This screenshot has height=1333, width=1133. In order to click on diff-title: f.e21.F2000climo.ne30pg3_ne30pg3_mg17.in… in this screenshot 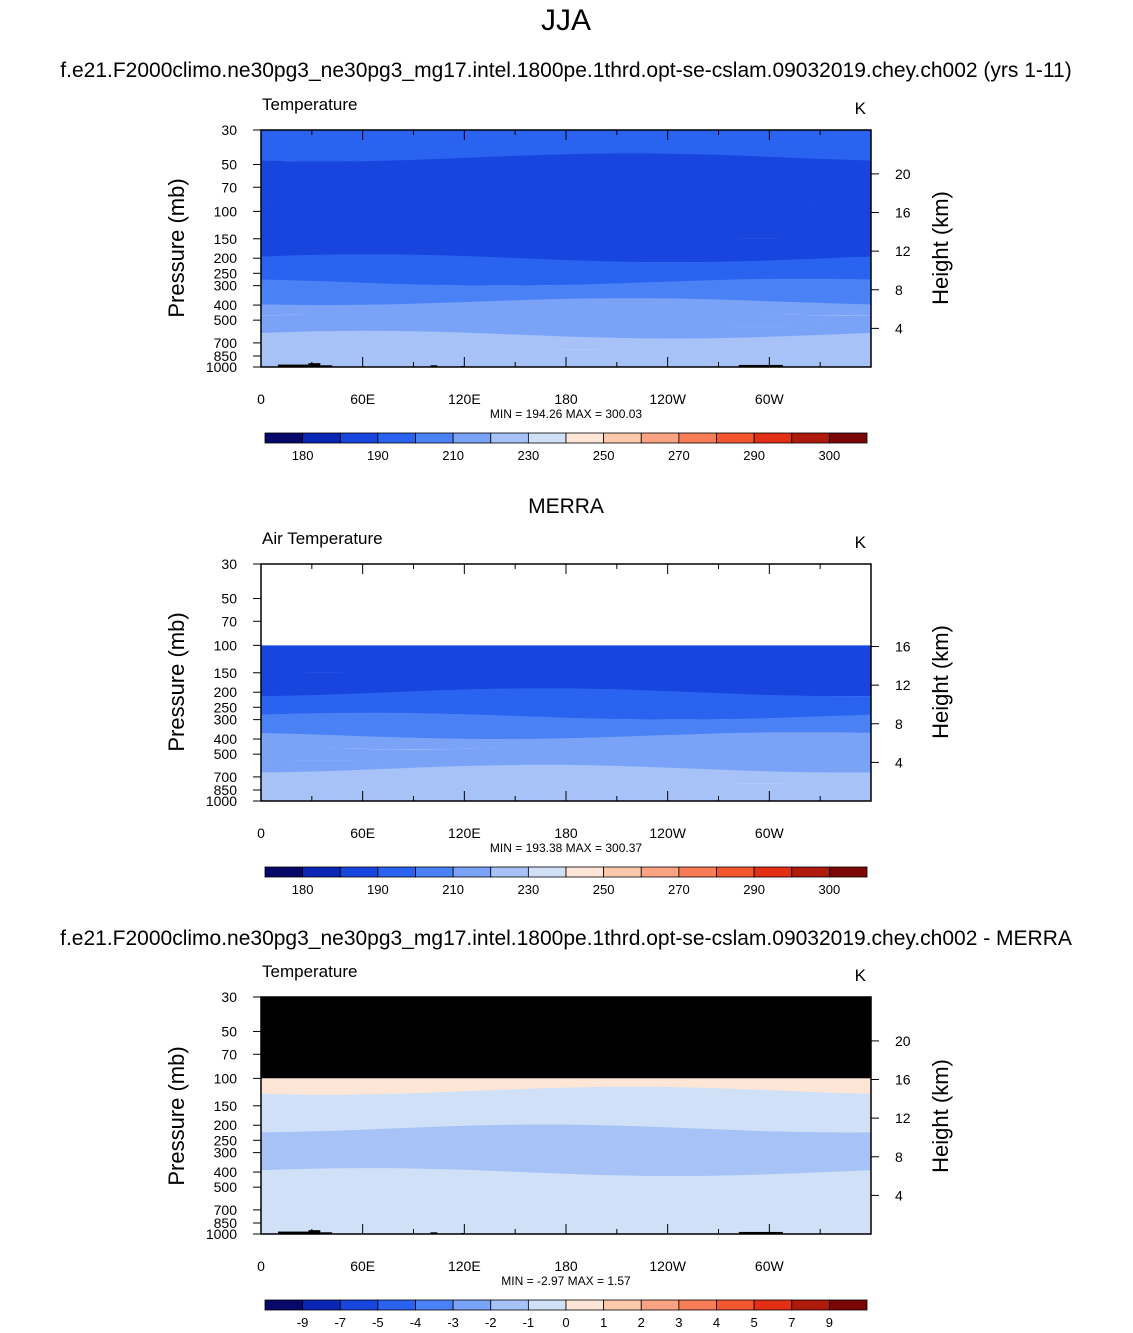, I will do `click(566, 938)`.